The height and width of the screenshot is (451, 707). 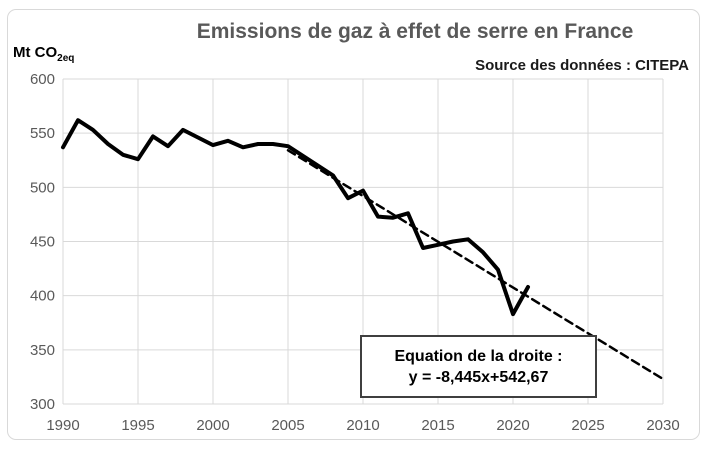 What do you see at coordinates (62, 425) in the screenshot?
I see `x-axis-tick-label: 1990` at bounding box center [62, 425].